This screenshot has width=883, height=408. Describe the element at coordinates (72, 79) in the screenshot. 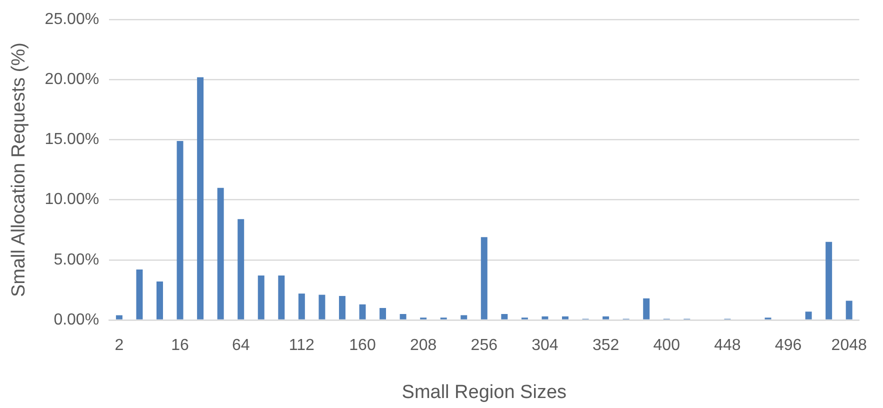

I see `y-tick-label: 20.00%` at that location.